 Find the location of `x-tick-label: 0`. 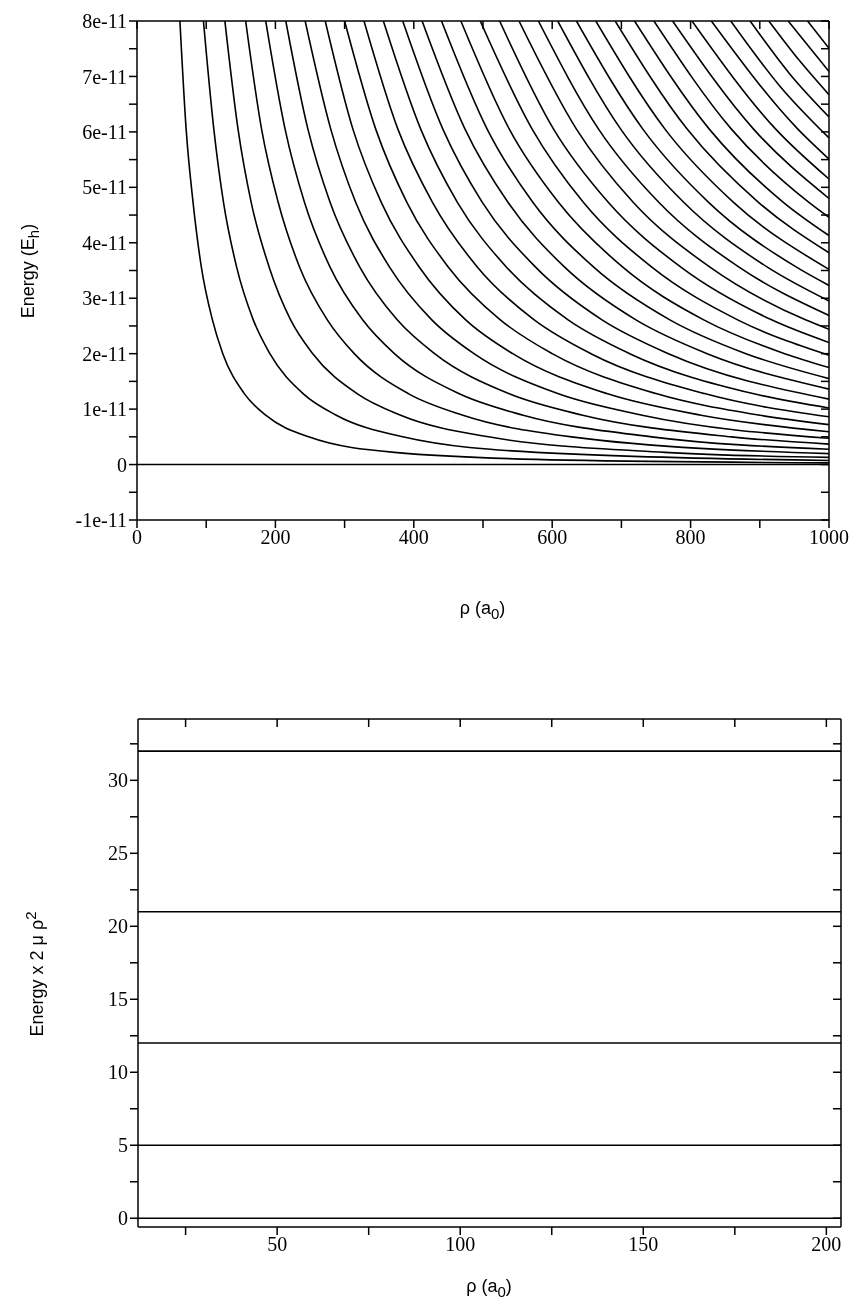

x-tick-label: 0 is located at coordinates (137, 537).